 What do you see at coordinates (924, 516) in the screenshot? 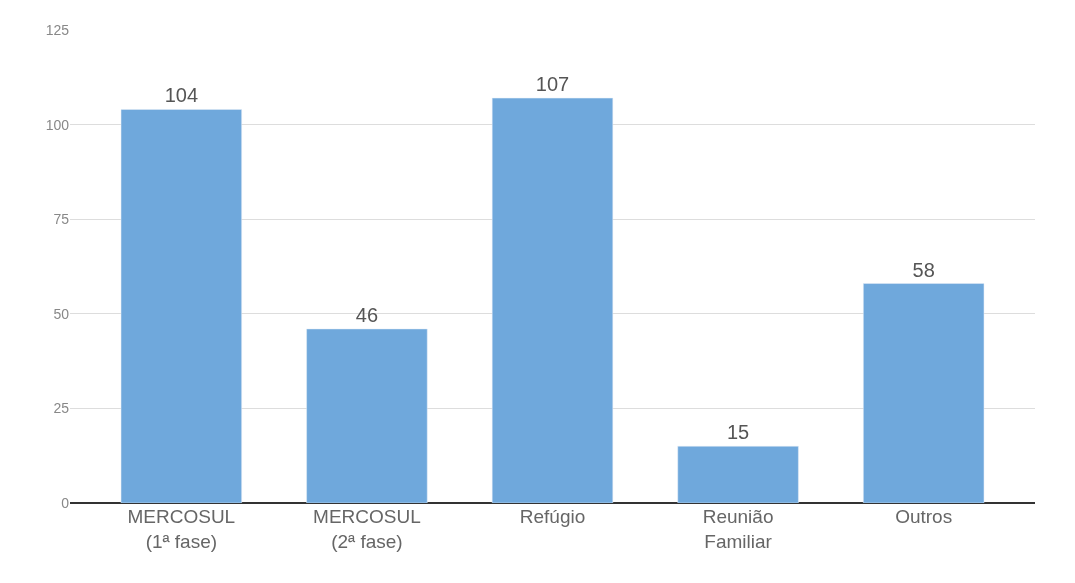
I see `x-tick-label: Outros` at bounding box center [924, 516].